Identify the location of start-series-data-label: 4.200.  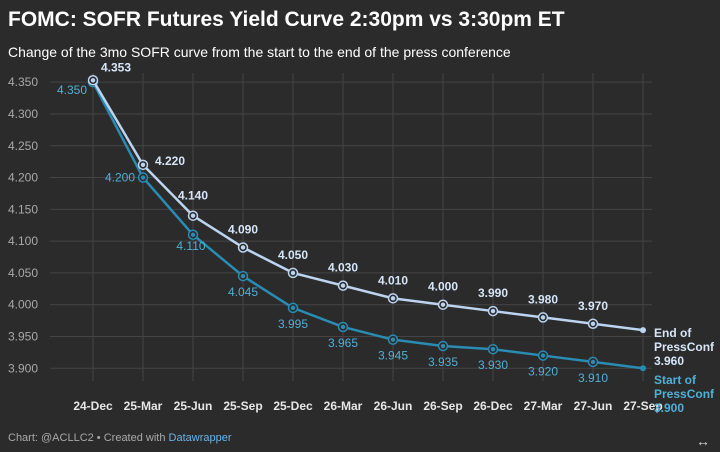
(120, 178).